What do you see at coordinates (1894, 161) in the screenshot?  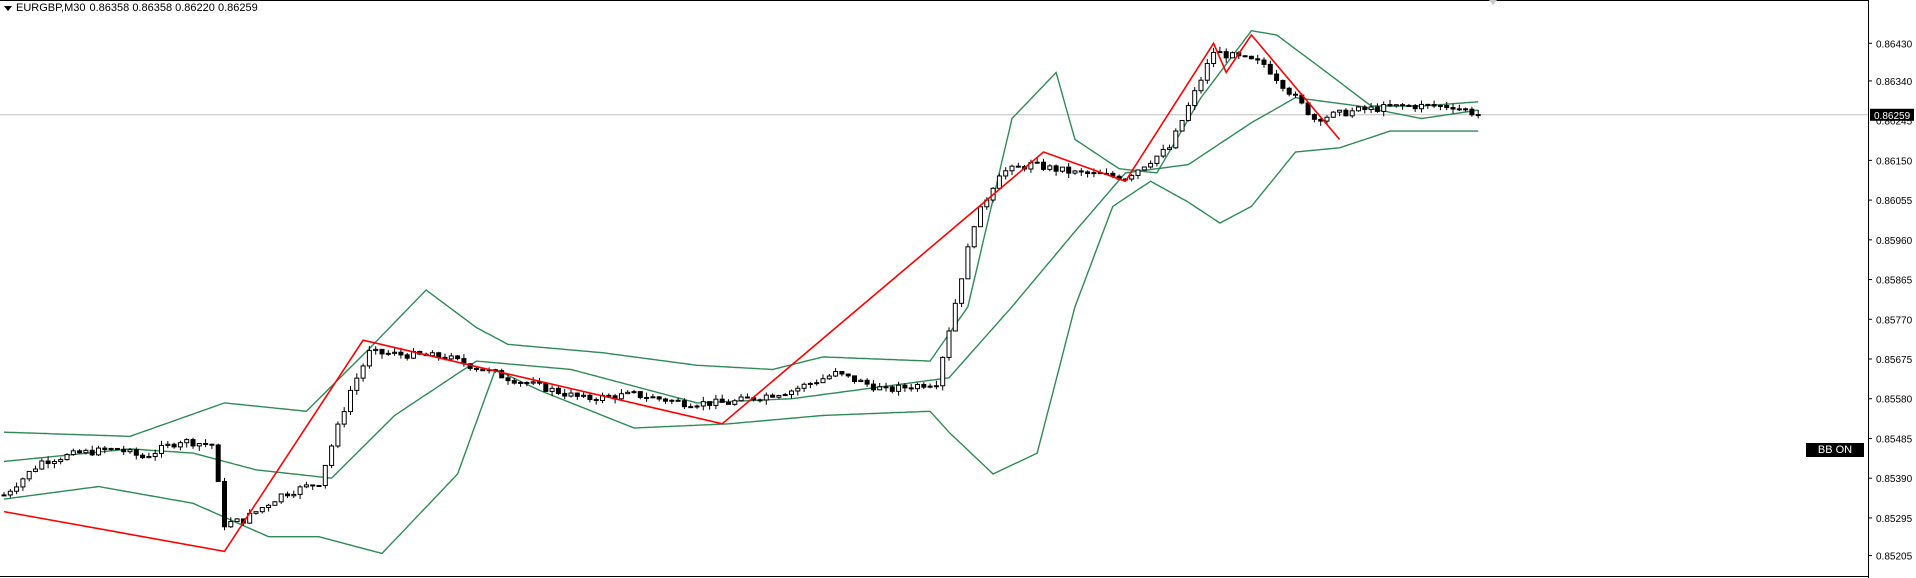 I see `price-tick-label: 0.86150` at bounding box center [1894, 161].